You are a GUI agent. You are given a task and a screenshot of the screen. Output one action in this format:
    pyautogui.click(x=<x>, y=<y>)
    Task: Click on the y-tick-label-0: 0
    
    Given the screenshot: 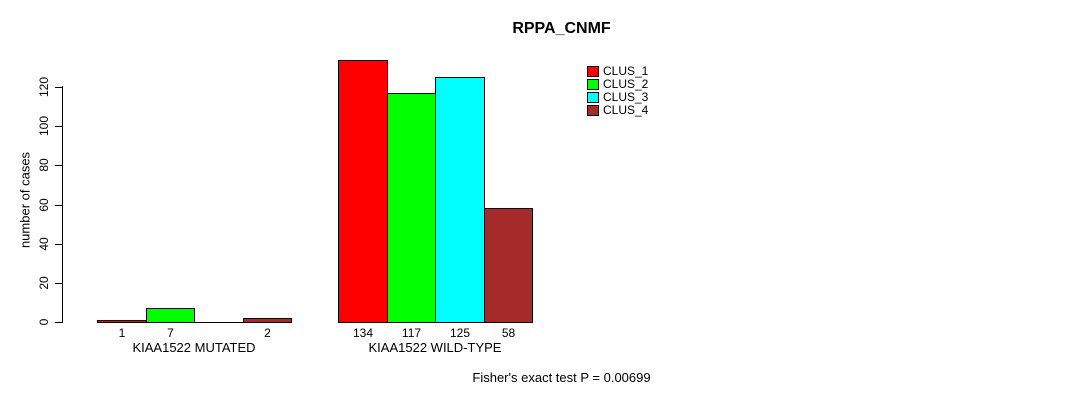 What is the action you would take?
    pyautogui.click(x=44, y=322)
    